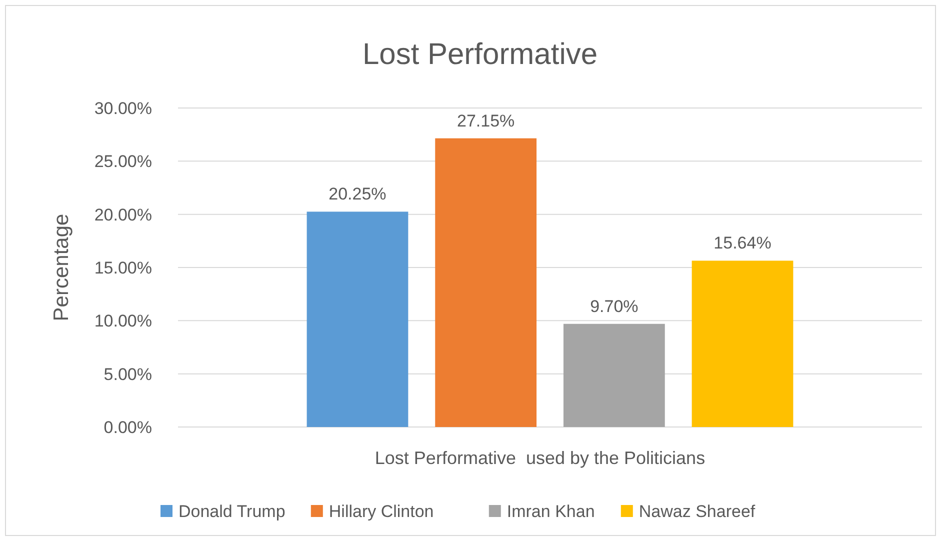  Describe the element at coordinates (123, 108) in the screenshot. I see `y-tick-label: 30.00%` at that location.